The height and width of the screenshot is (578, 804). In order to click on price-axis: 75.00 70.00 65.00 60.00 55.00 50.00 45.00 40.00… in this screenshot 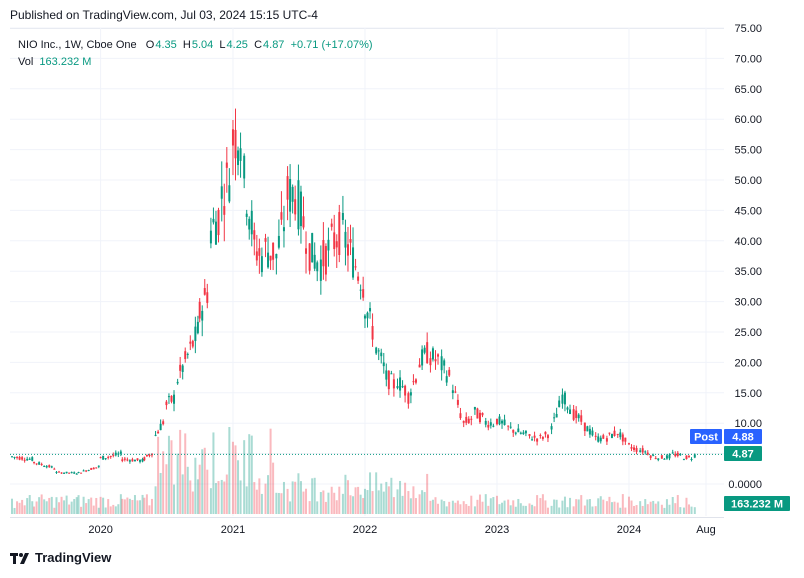, I will do `click(745, 257)`.